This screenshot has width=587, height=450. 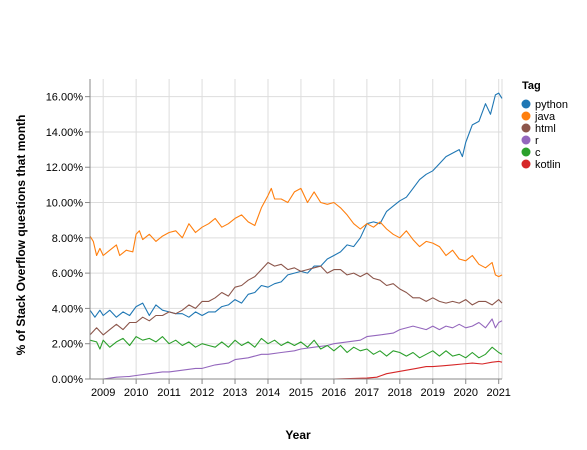 I want to click on legend-swatch-html, so click(x=526, y=128).